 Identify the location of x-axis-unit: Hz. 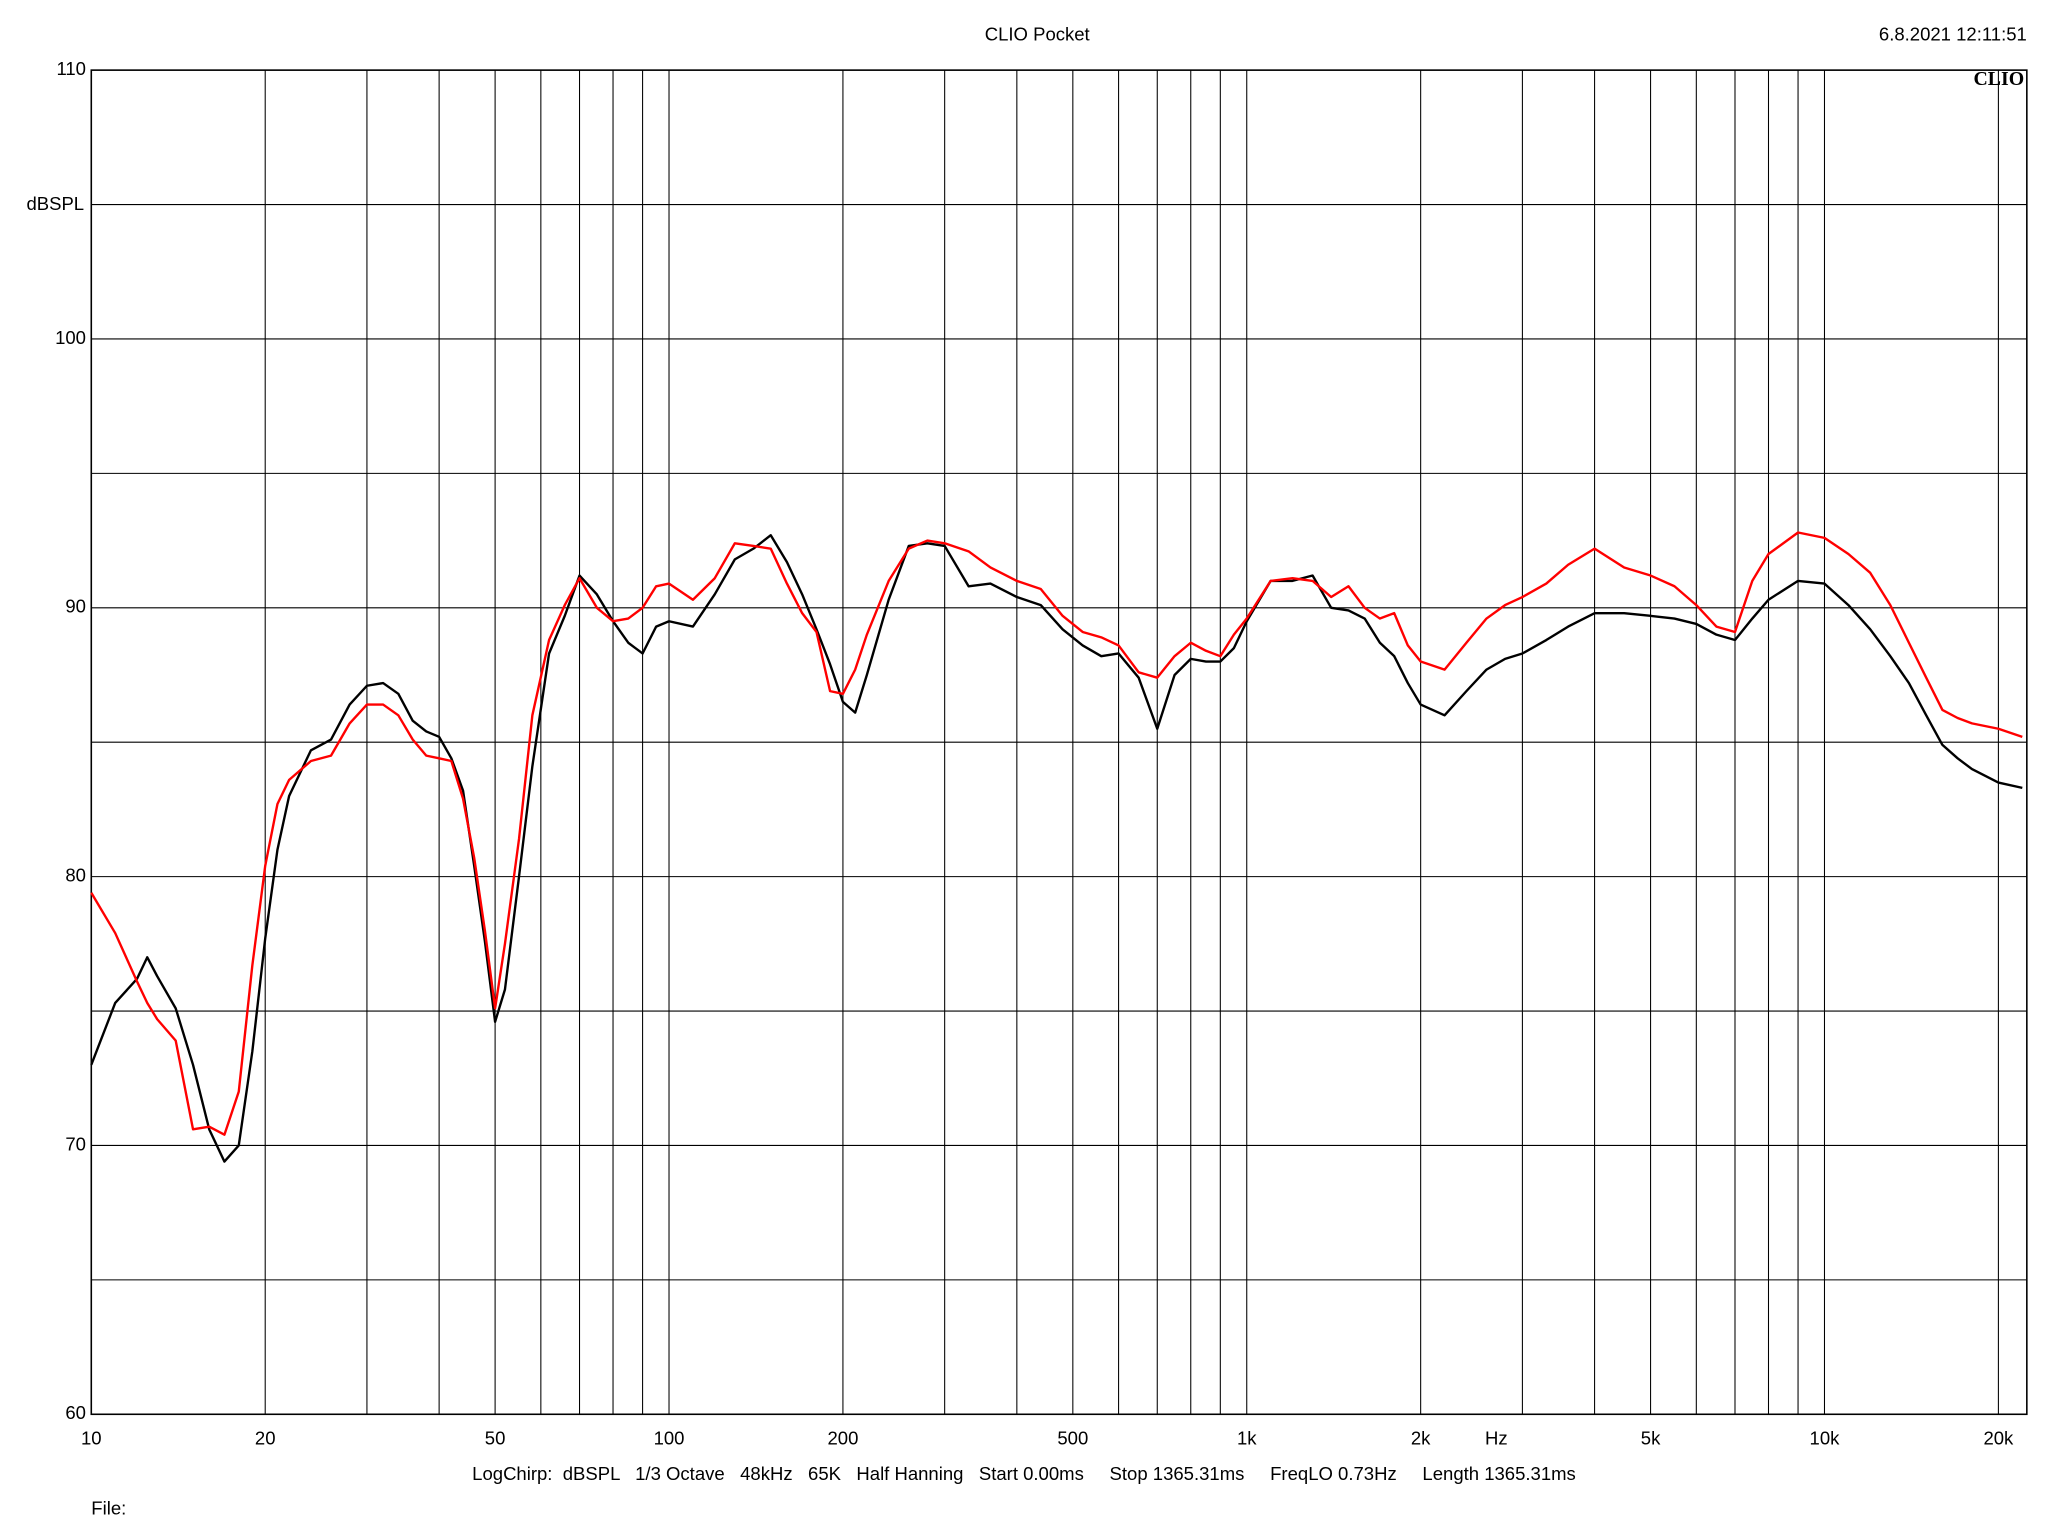
(1496, 1437).